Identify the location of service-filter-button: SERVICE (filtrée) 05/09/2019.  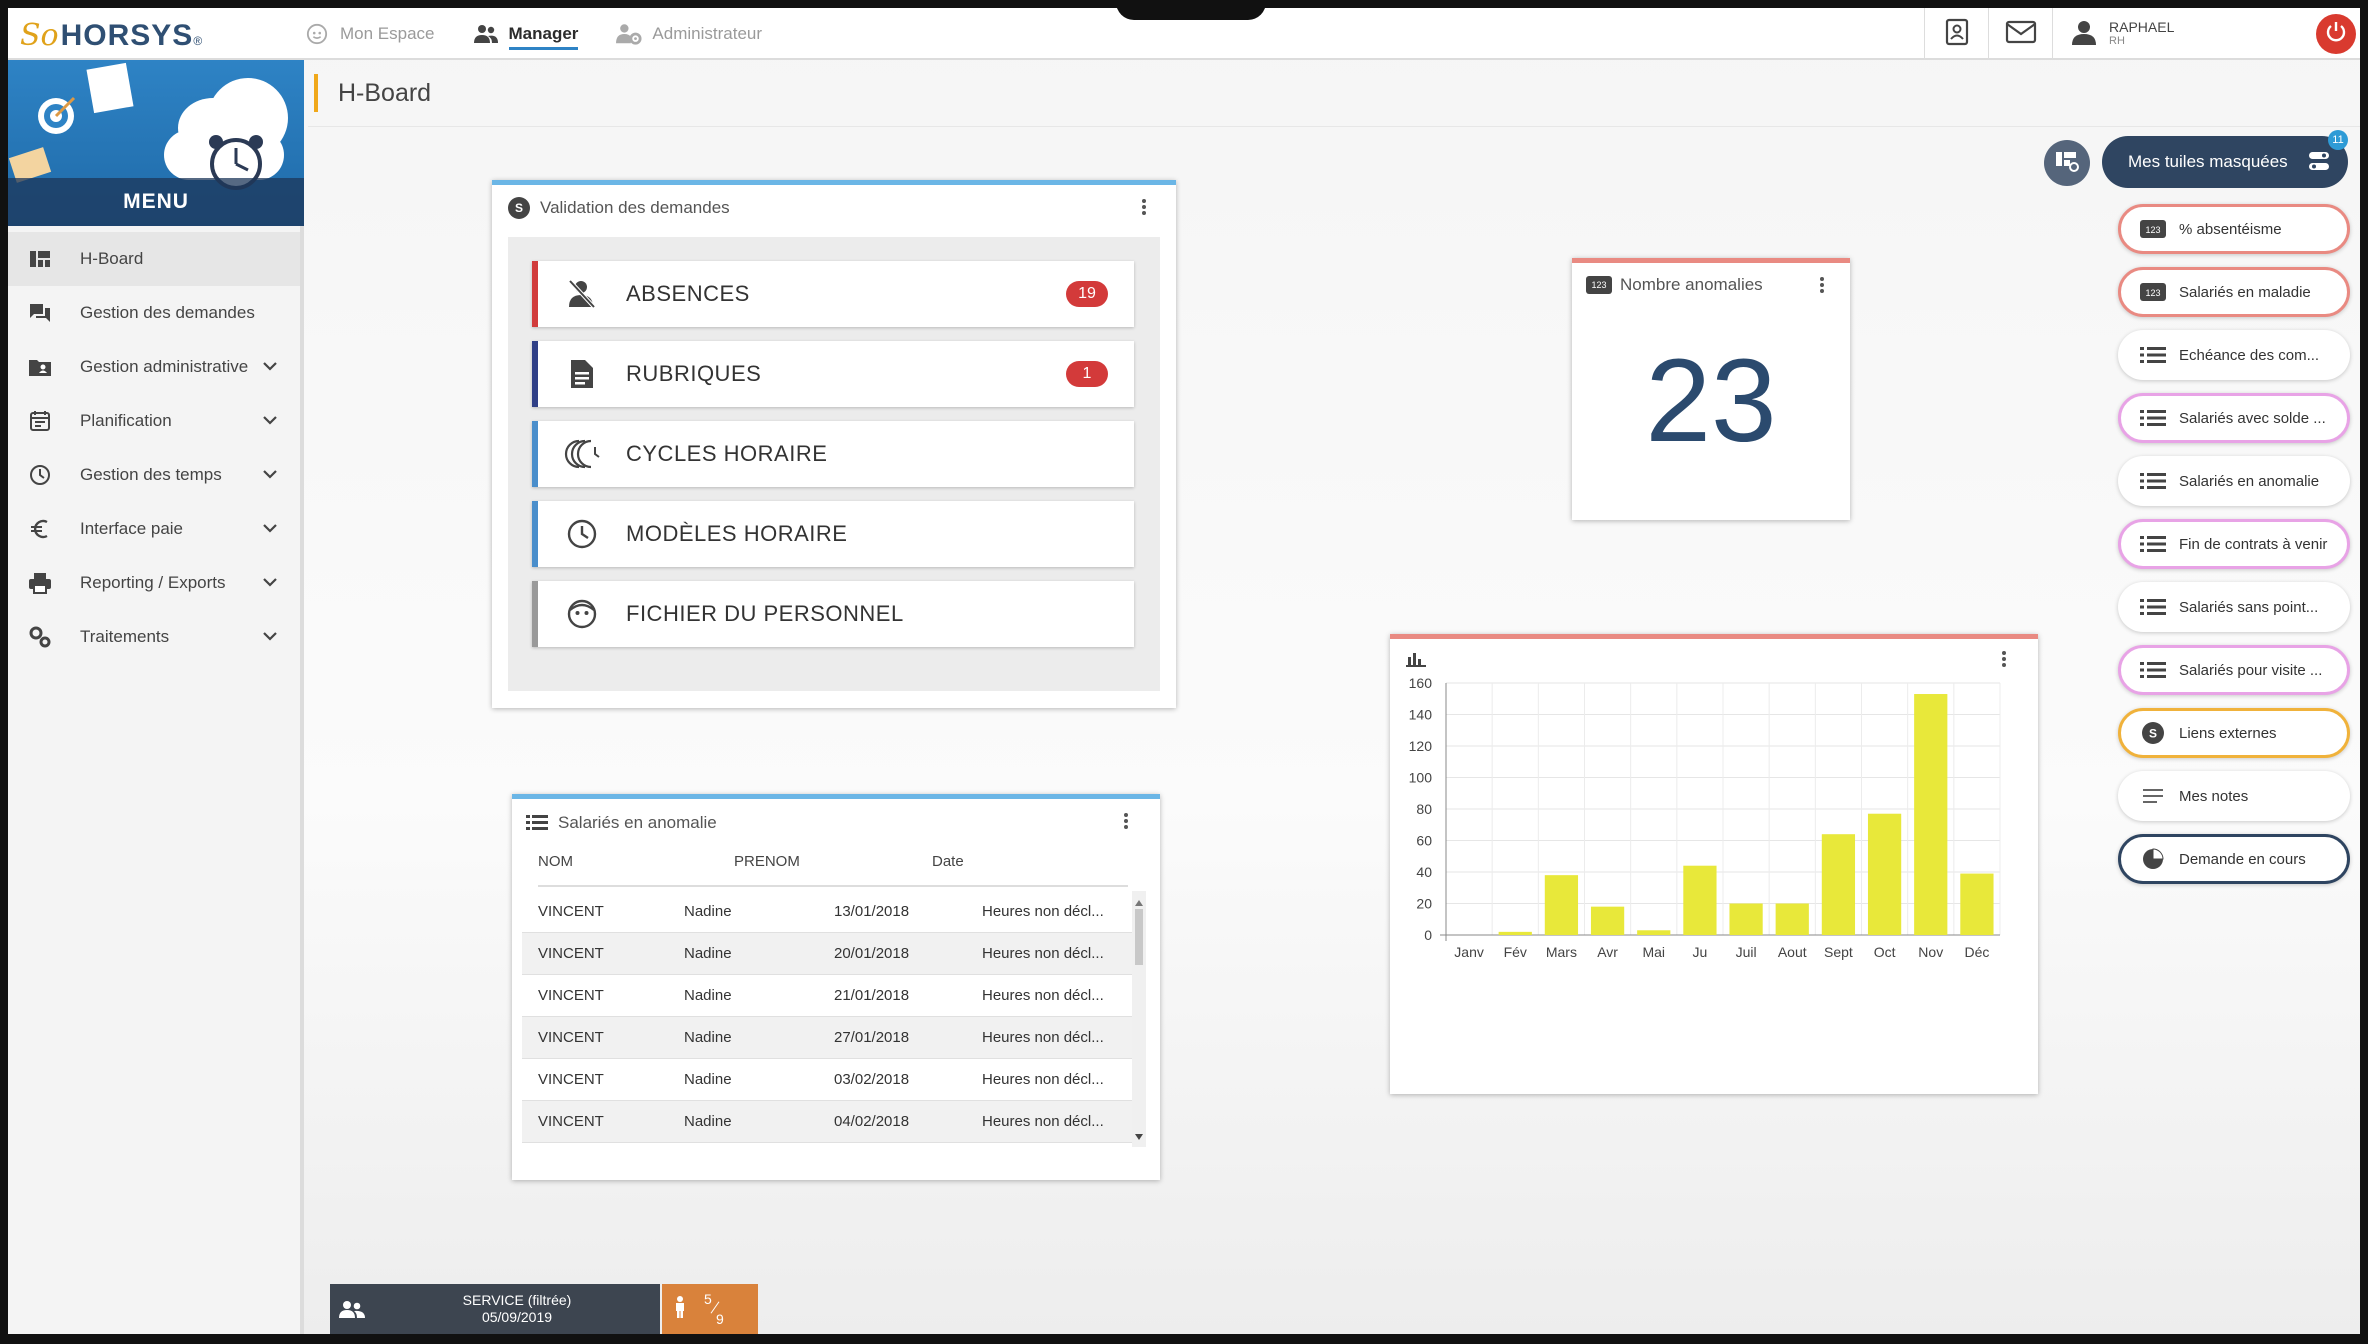
(495, 1309).